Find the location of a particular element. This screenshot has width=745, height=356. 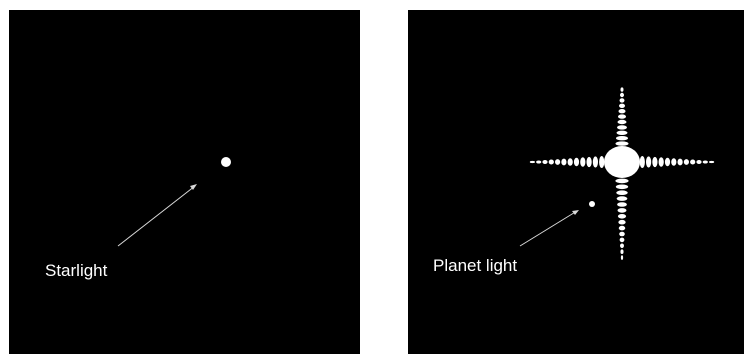

diffraction-spikes is located at coordinates (622, 173).